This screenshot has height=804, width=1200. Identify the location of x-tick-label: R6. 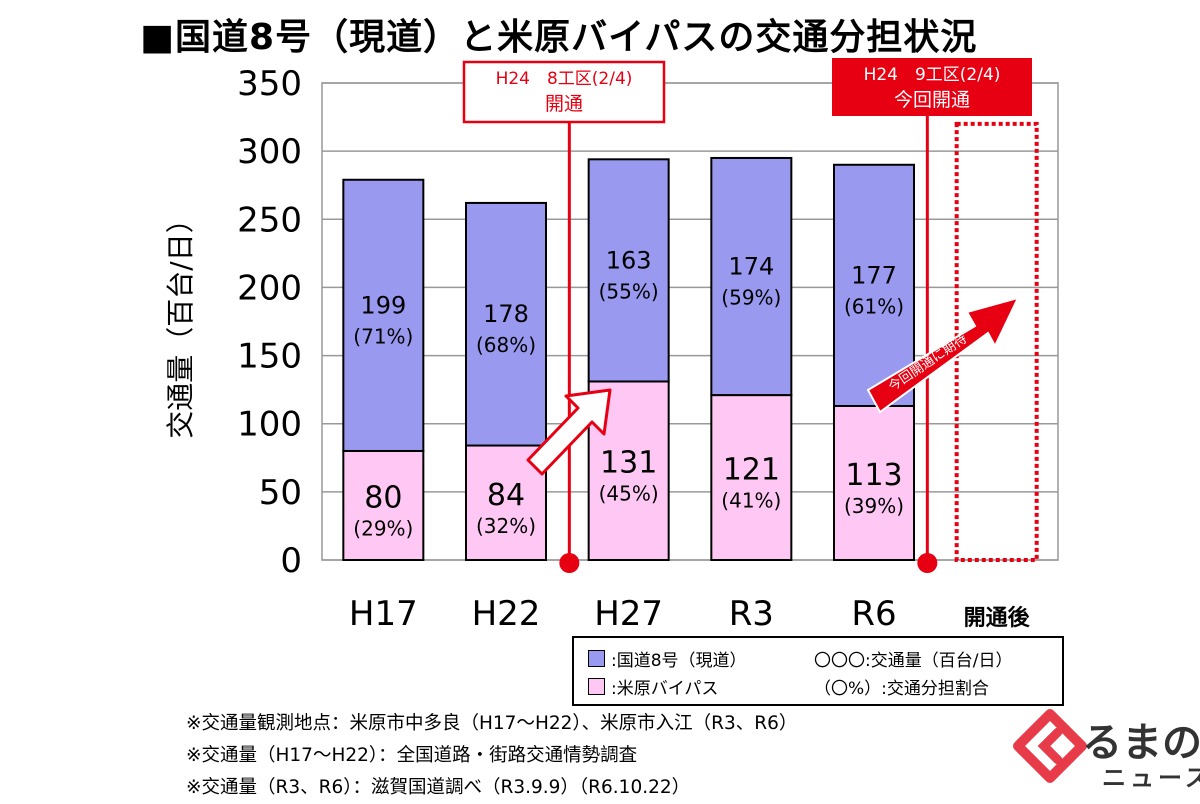
(873, 614).